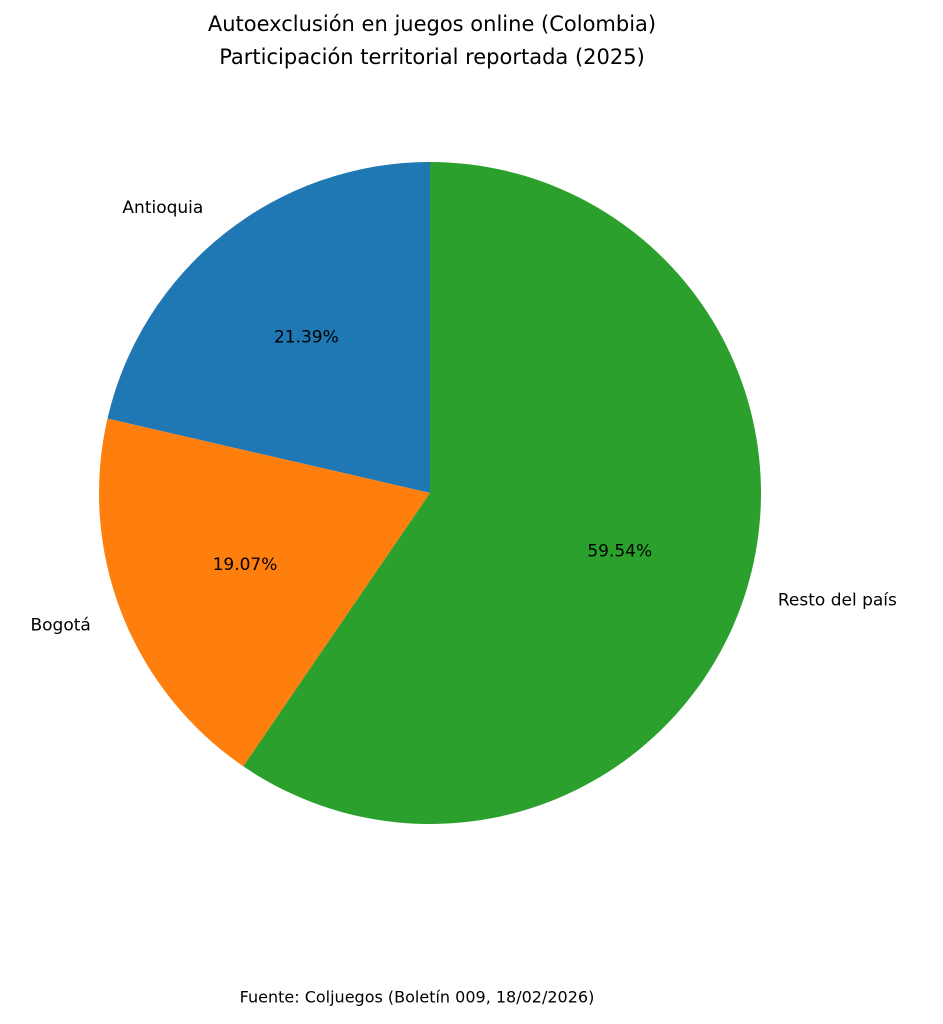 This screenshot has height=1024, width=943. I want to click on slice-label: Resto del país, so click(837, 600).